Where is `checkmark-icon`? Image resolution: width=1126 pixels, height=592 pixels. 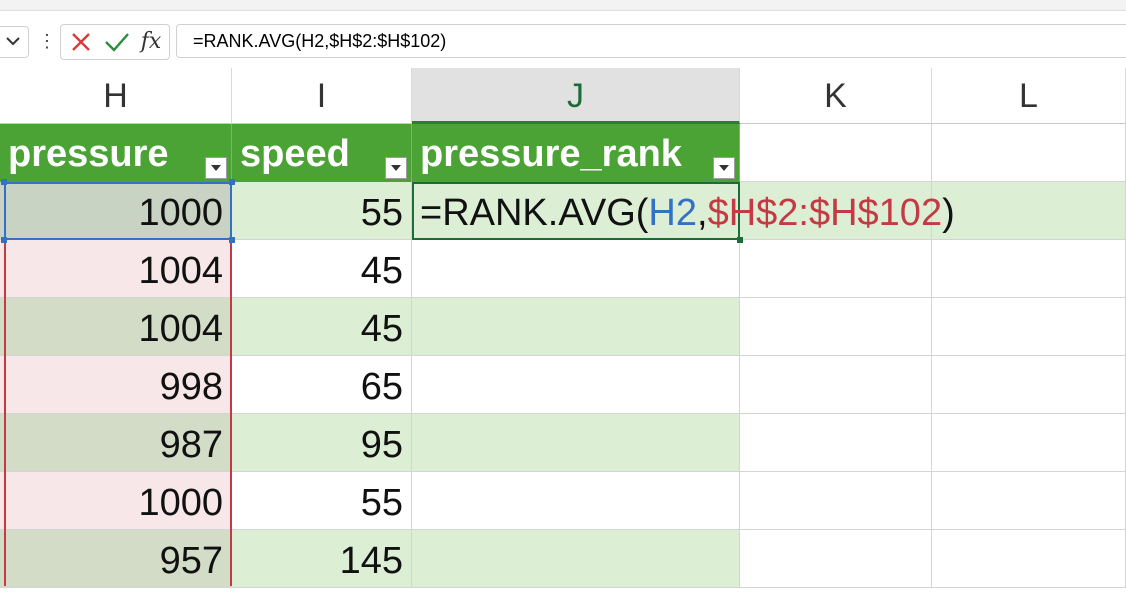 checkmark-icon is located at coordinates (117, 42).